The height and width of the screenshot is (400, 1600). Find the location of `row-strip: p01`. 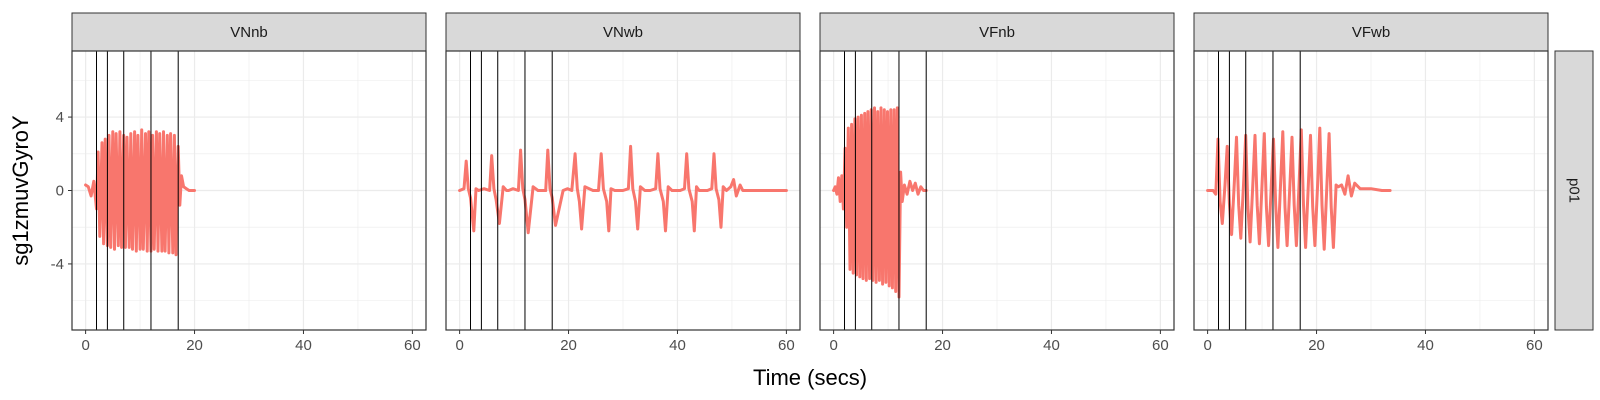

row-strip: p01 is located at coordinates (1574, 190).